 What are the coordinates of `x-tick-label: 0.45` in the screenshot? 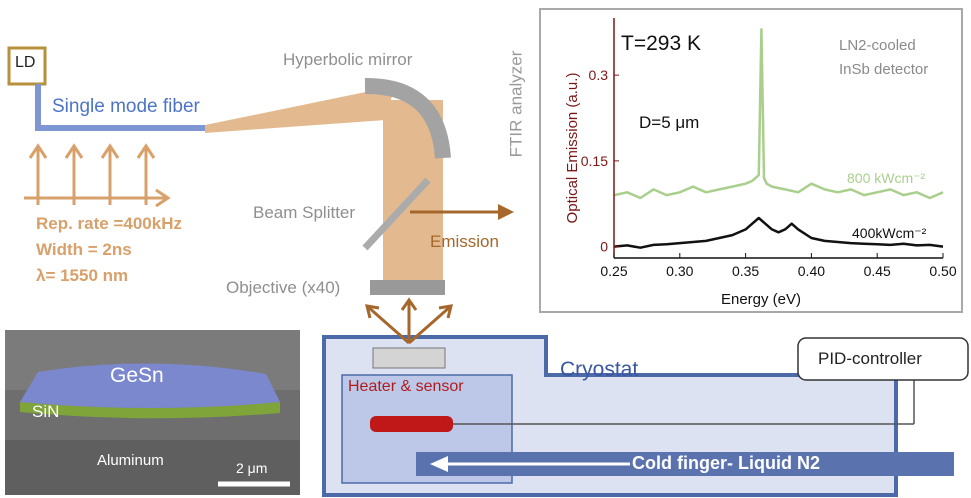 It's located at (877, 271).